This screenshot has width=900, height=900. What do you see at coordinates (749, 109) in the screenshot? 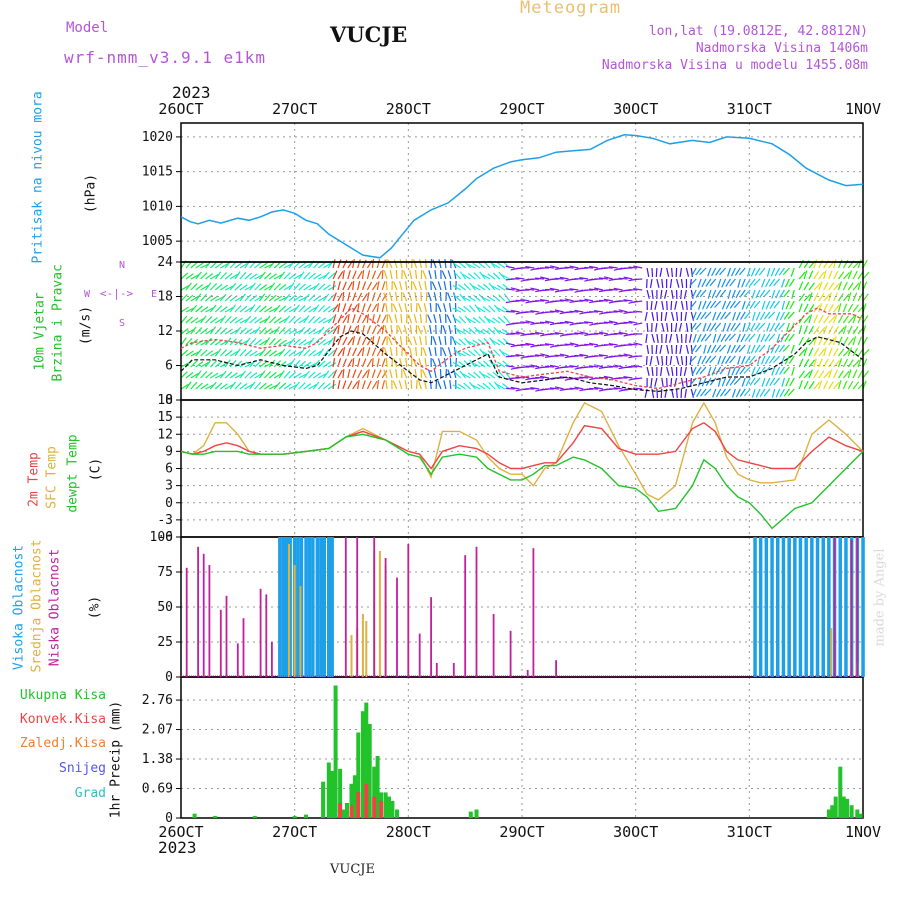
I see `x-tick-label-top: 31OCT` at bounding box center [749, 109].